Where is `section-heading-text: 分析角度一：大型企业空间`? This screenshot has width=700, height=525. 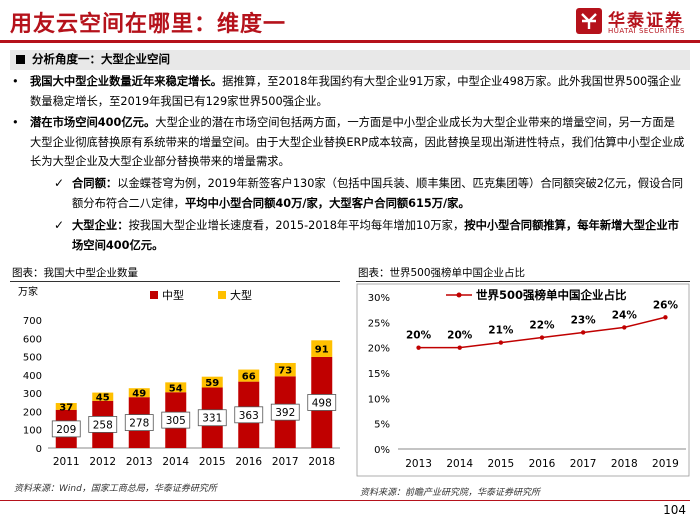 section-heading-text: 分析角度一：大型企业空间 is located at coordinates (101, 59).